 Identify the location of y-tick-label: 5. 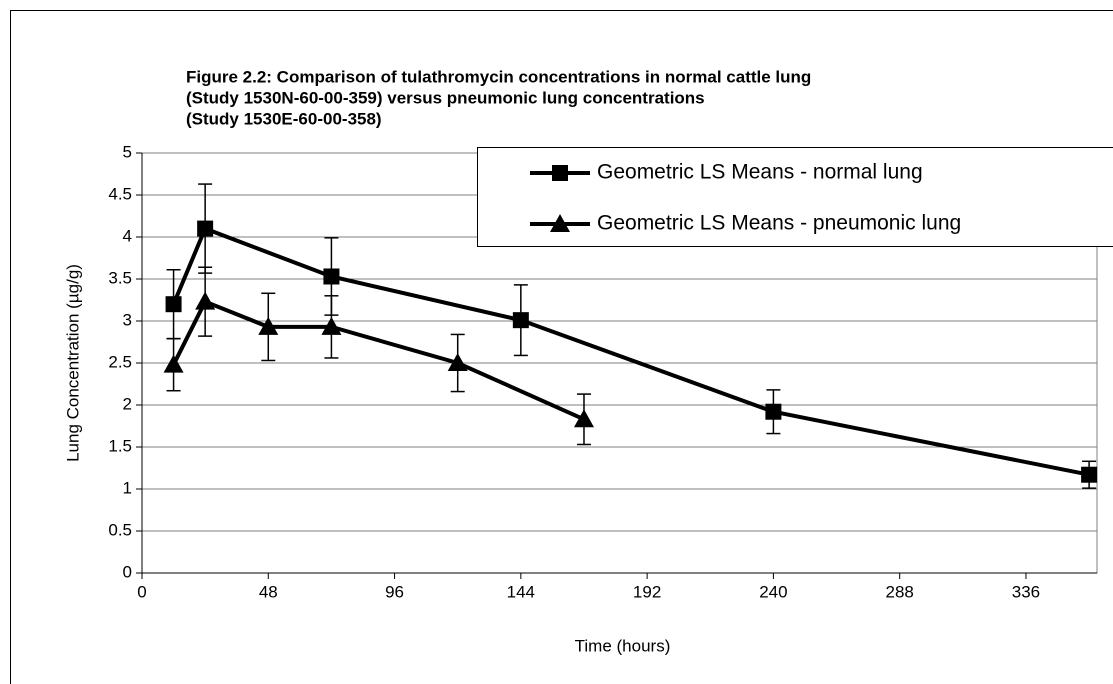
(127, 151).